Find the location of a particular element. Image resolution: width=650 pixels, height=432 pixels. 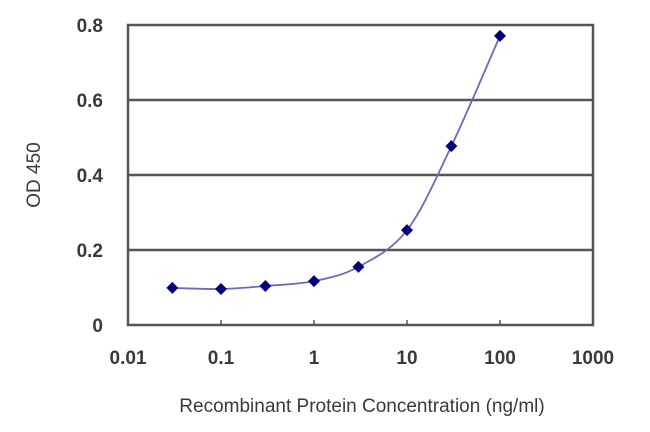

x-tick-label: 10 is located at coordinates (406, 358).